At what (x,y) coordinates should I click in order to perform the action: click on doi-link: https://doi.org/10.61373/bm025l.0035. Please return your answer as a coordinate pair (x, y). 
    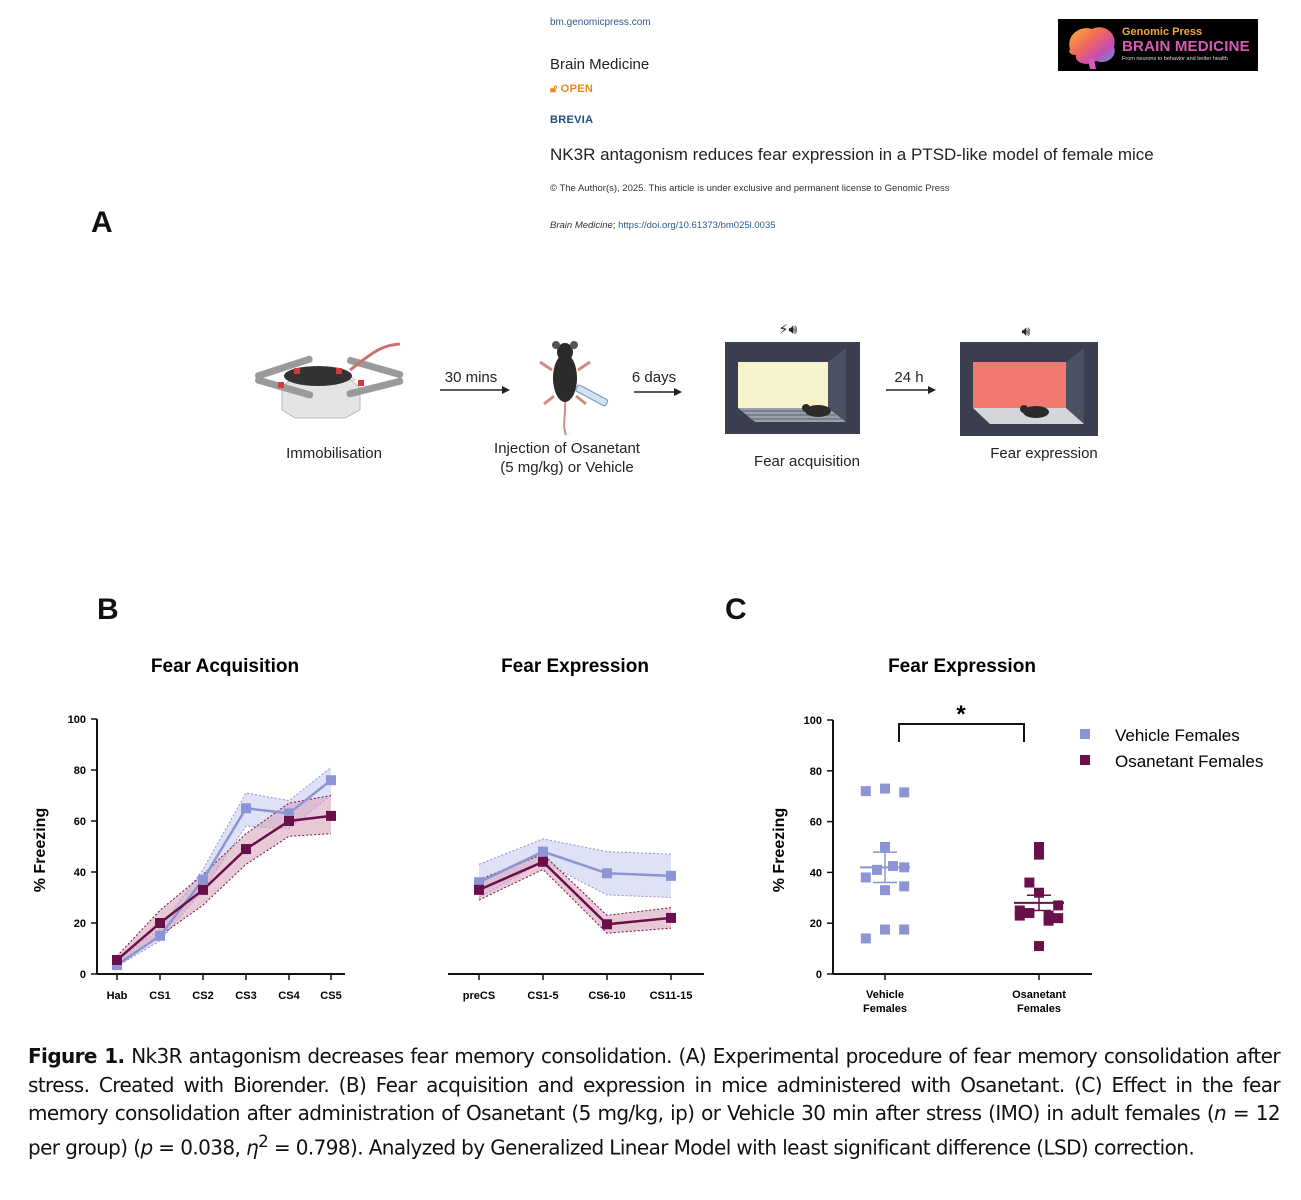
    Looking at the image, I should click on (697, 225).